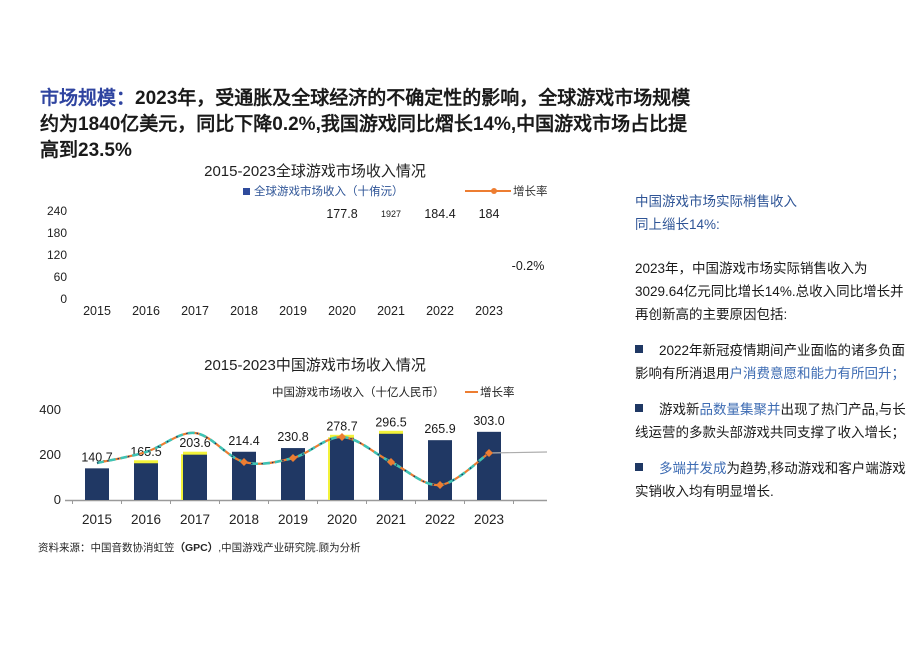  Describe the element at coordinates (60, 277) in the screenshot. I see `y-axis-tick-label: 60` at that location.